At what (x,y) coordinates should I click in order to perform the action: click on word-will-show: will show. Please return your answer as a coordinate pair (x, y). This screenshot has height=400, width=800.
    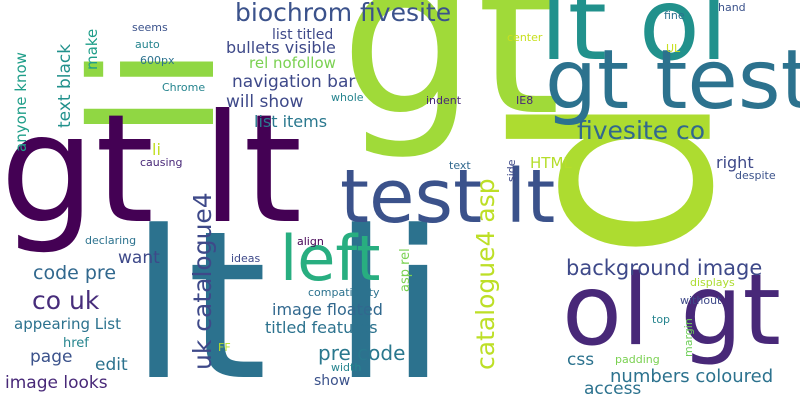
    Looking at the image, I should click on (265, 102).